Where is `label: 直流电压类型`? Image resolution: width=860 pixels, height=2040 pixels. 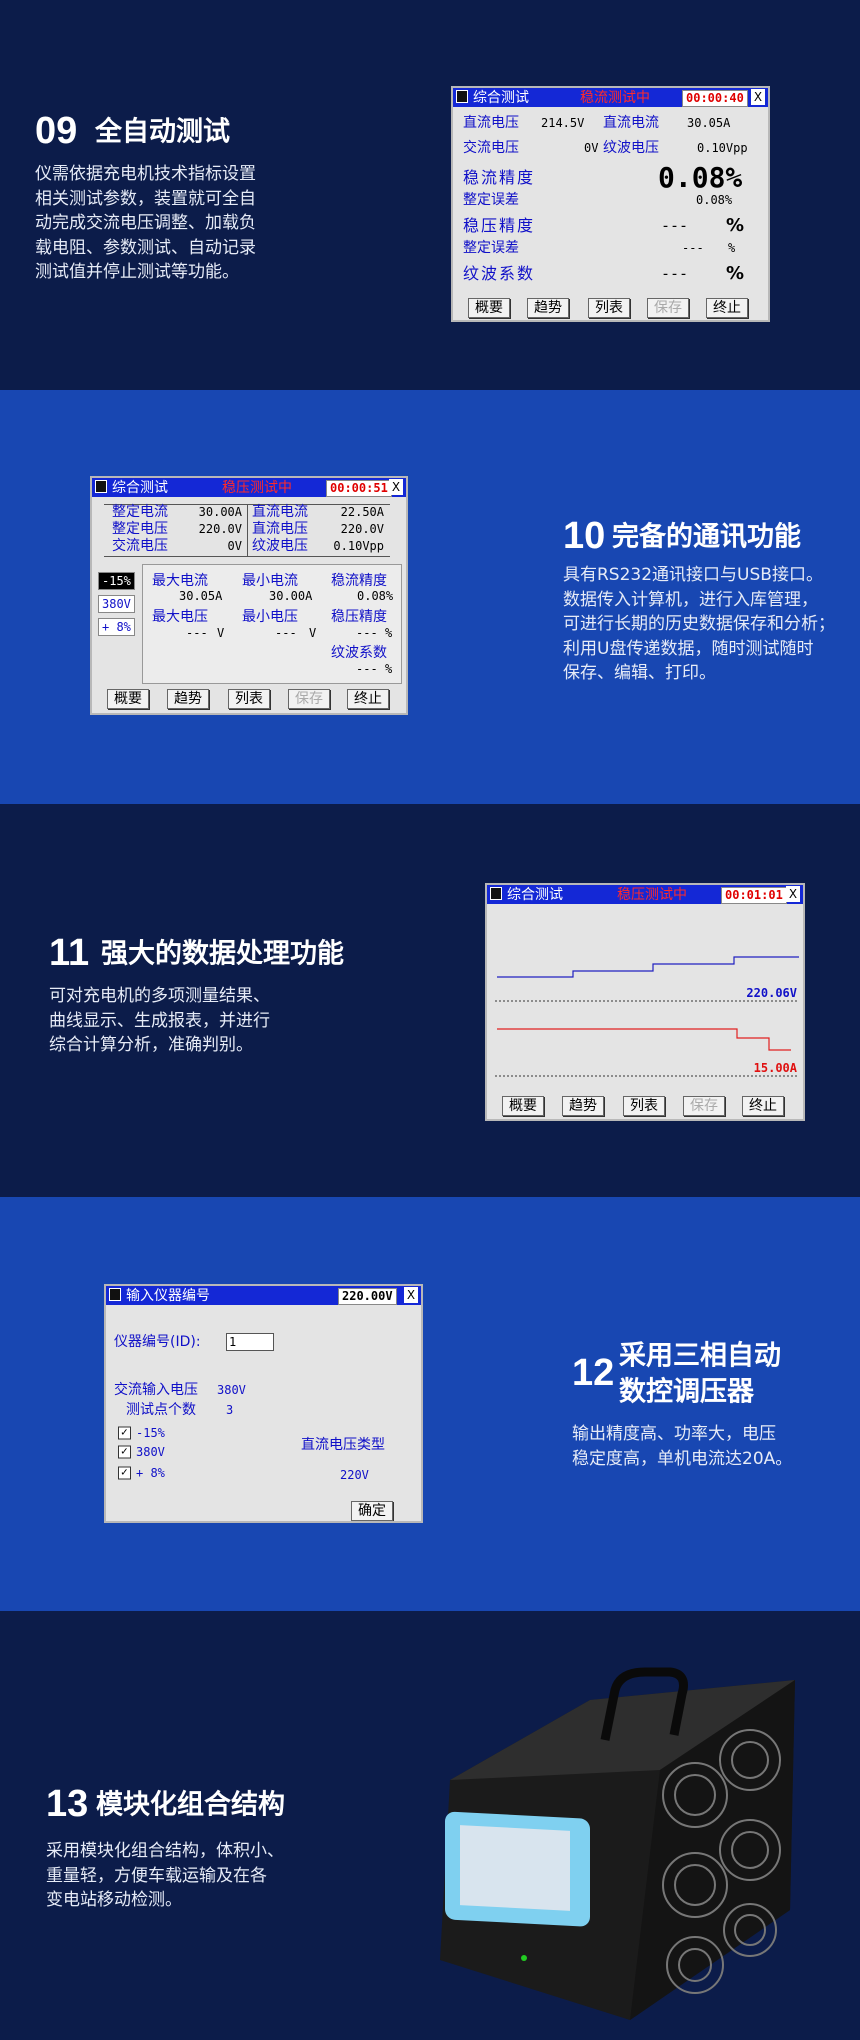
label: 直流电压类型 is located at coordinates (343, 1445).